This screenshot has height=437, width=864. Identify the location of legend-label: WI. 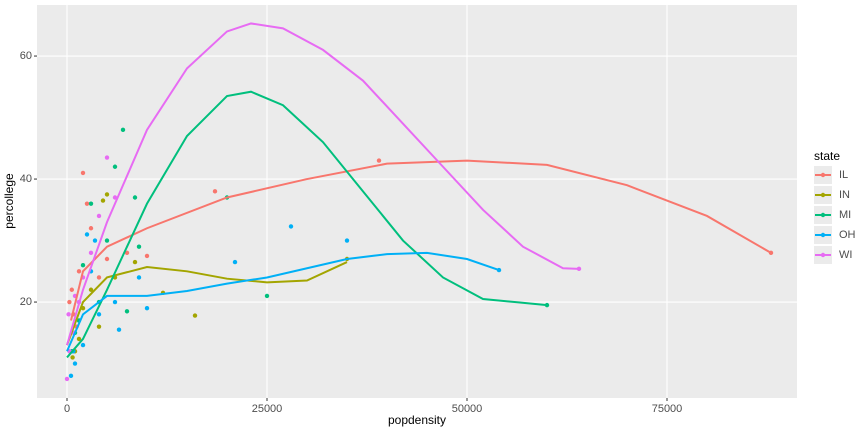
(845, 255).